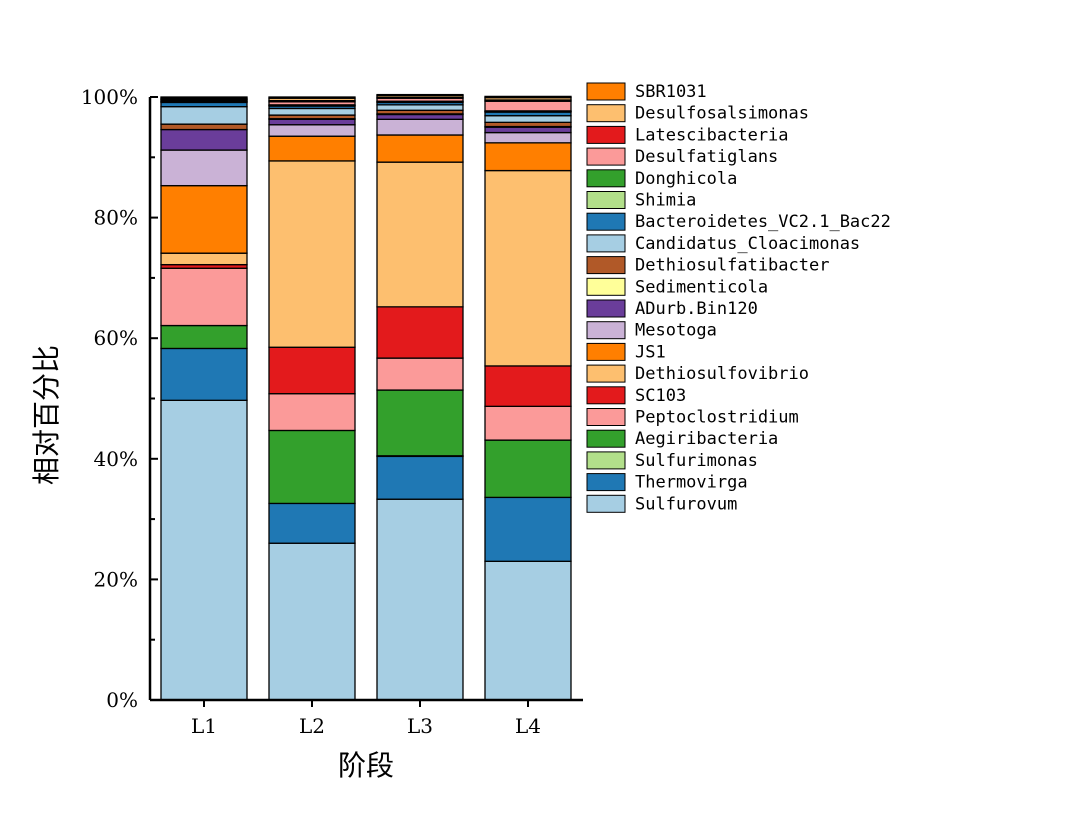 This screenshot has height=827, width=1080. Describe the element at coordinates (606, 178) in the screenshot. I see `legend-swatch-Donghicola` at that location.